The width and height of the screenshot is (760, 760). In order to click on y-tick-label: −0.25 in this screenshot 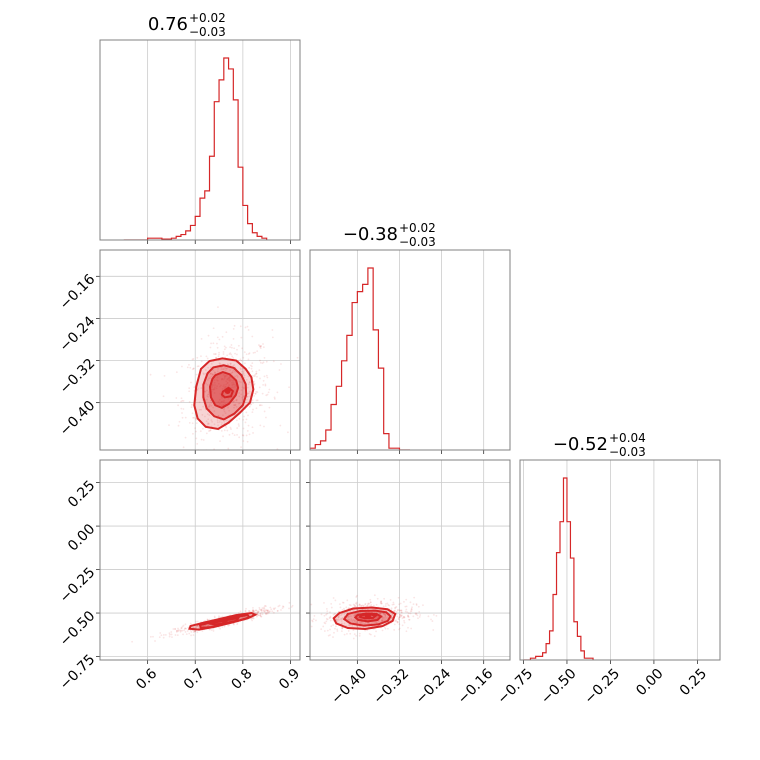, I will do `click(78, 586)`.